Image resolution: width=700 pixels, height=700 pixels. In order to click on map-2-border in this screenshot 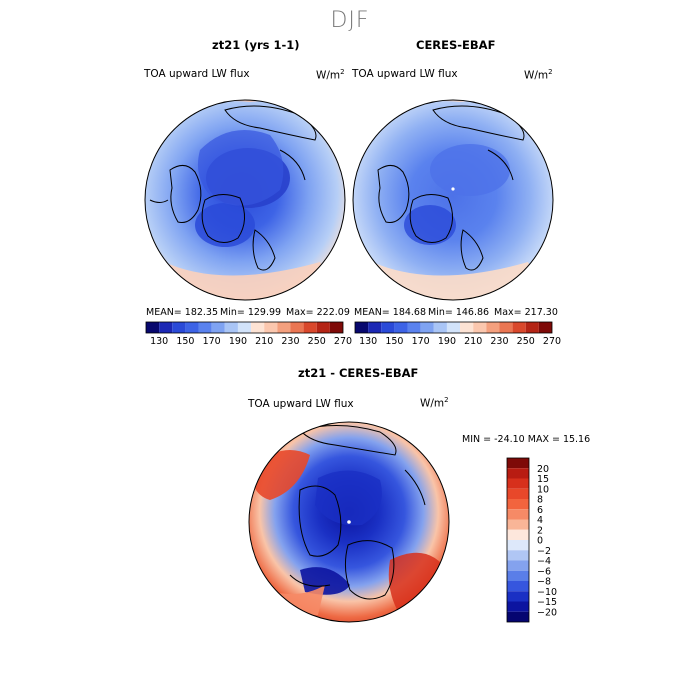, I will do `click(453, 200)`.